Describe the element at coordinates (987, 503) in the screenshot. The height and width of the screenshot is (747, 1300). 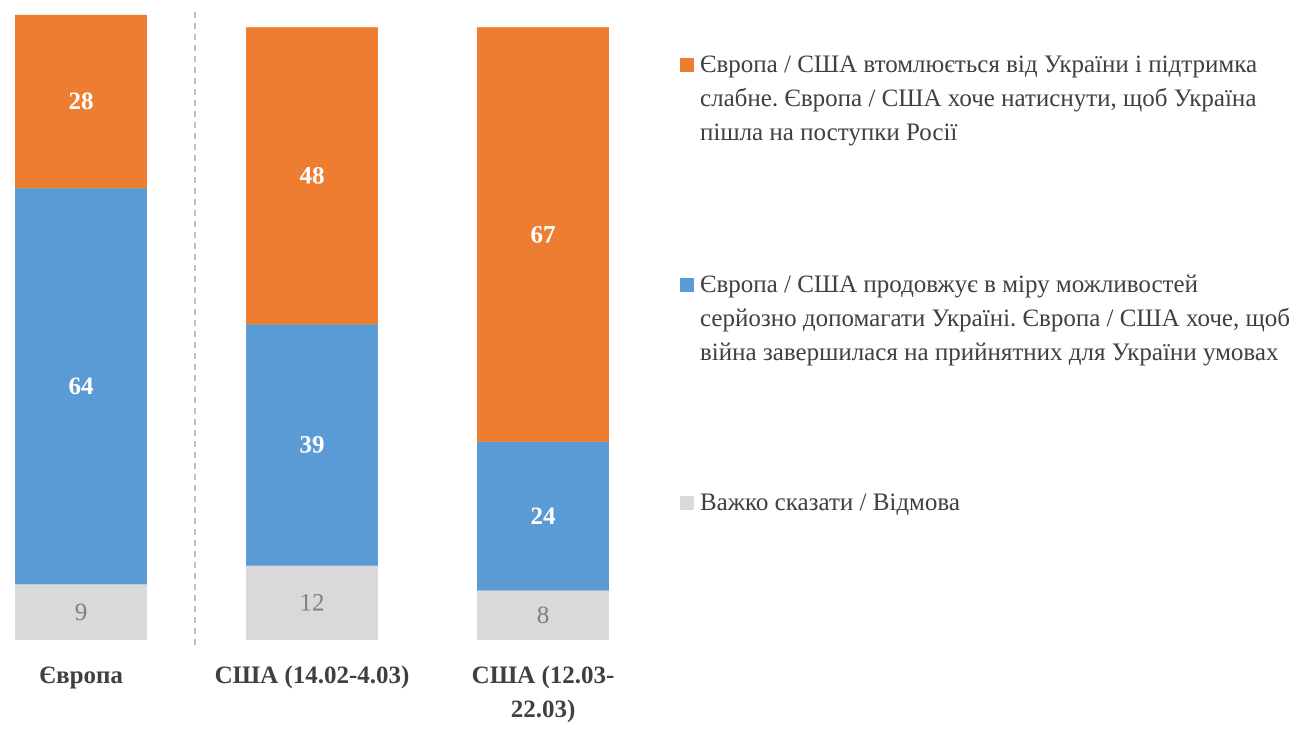
I see `legend-item: Важко сказати / Відмова` at that location.